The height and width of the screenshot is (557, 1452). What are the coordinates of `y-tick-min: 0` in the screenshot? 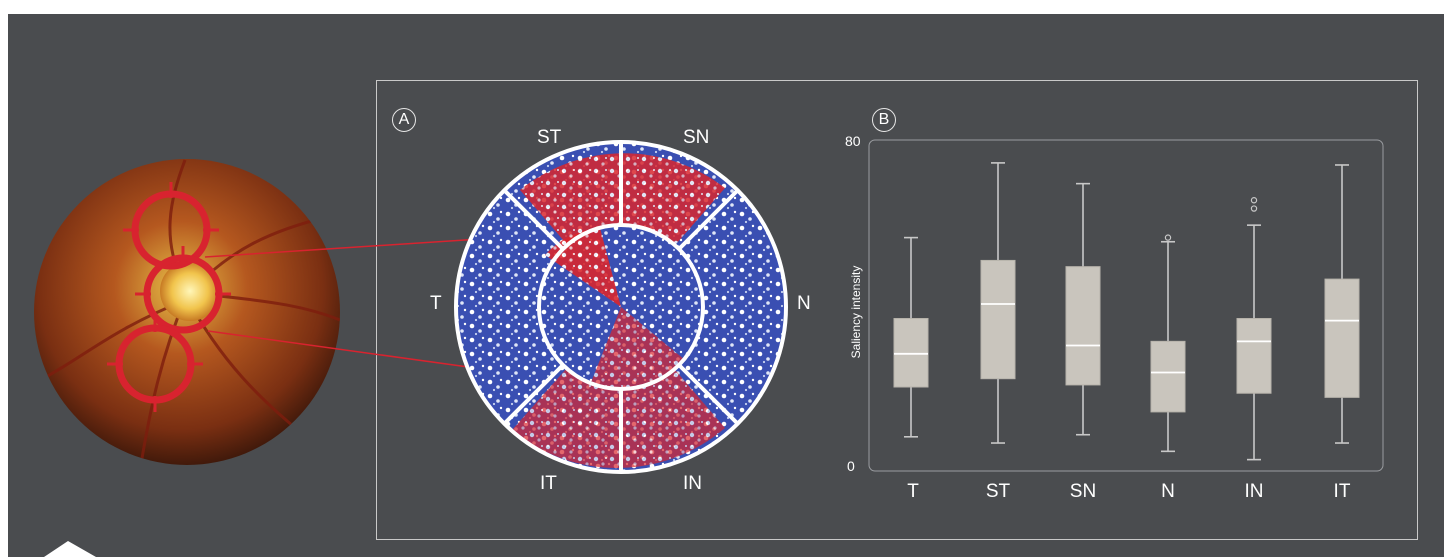 It's located at (851, 466).